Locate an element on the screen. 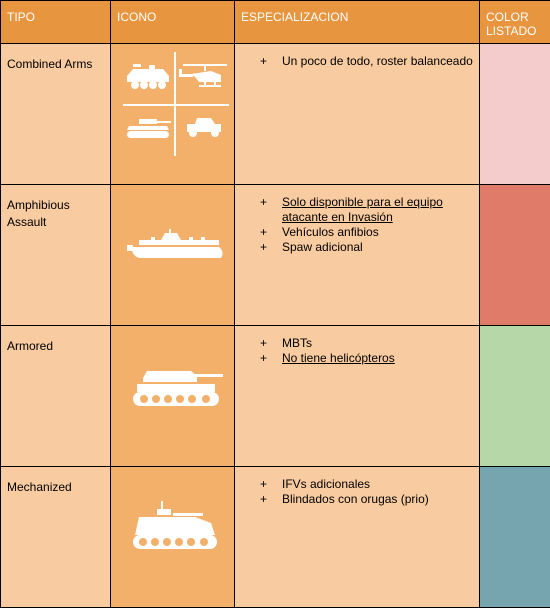  header-row: TIPO ICONO ESPECIALIZACION COLOR LISTADO is located at coordinates (275, 22).